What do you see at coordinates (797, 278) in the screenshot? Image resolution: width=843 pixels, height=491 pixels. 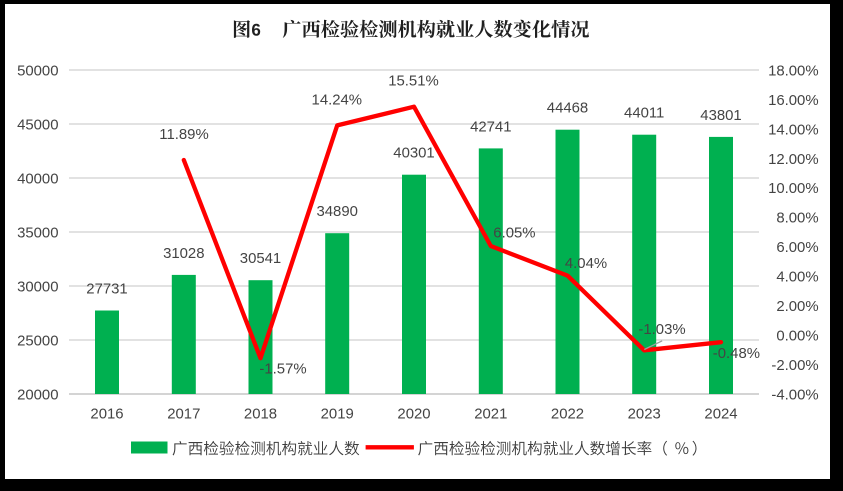 I see `svg-text: 4.00%` at bounding box center [797, 278].